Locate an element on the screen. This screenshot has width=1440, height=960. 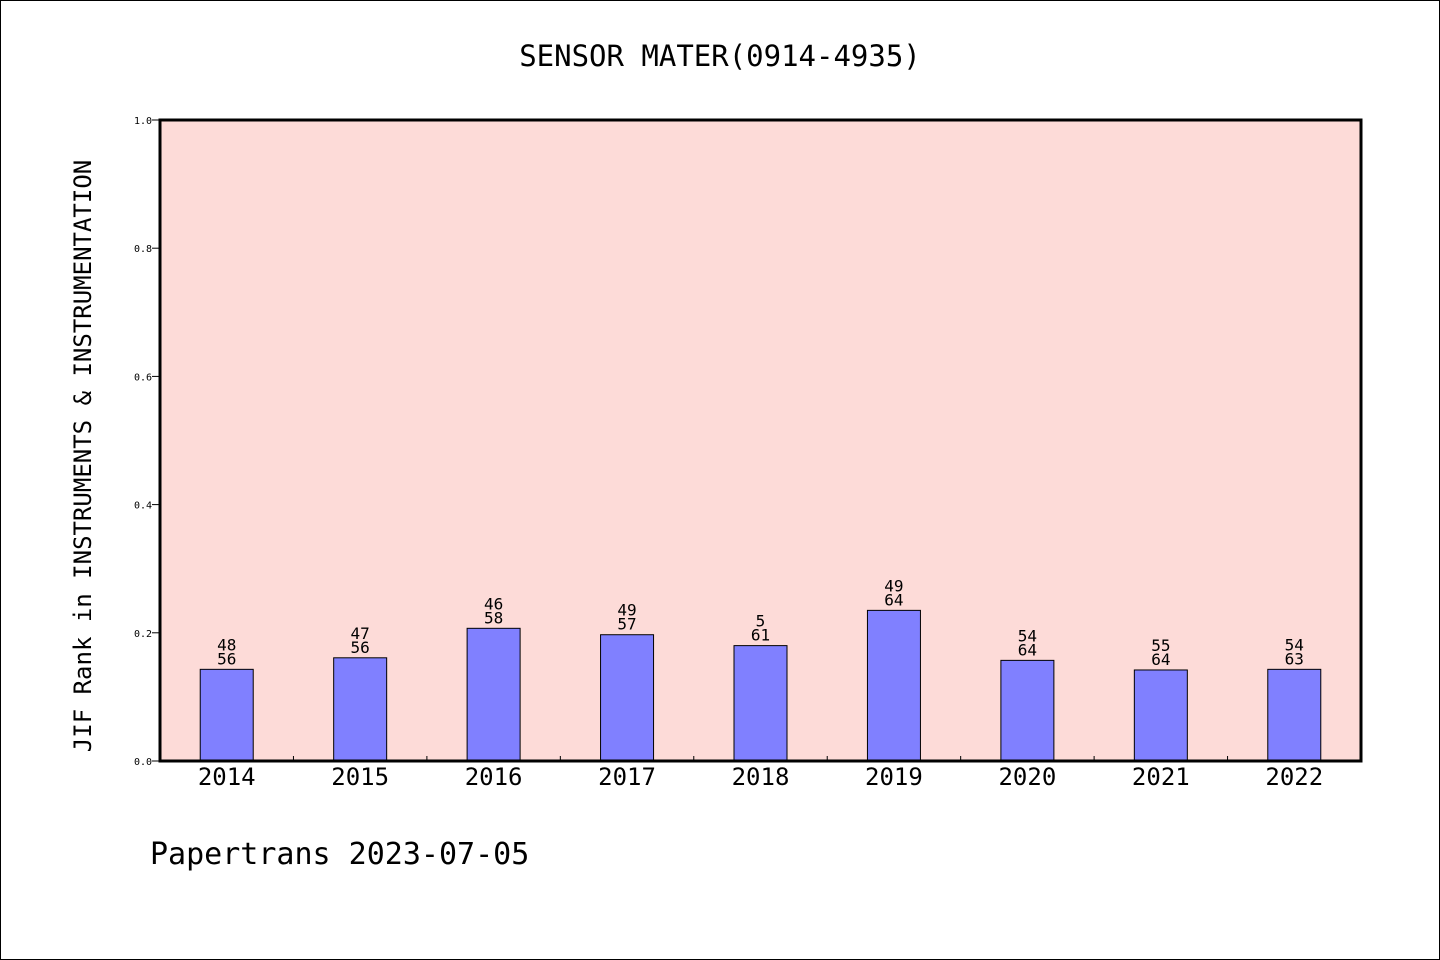
bar-2018 is located at coordinates (760, 703).